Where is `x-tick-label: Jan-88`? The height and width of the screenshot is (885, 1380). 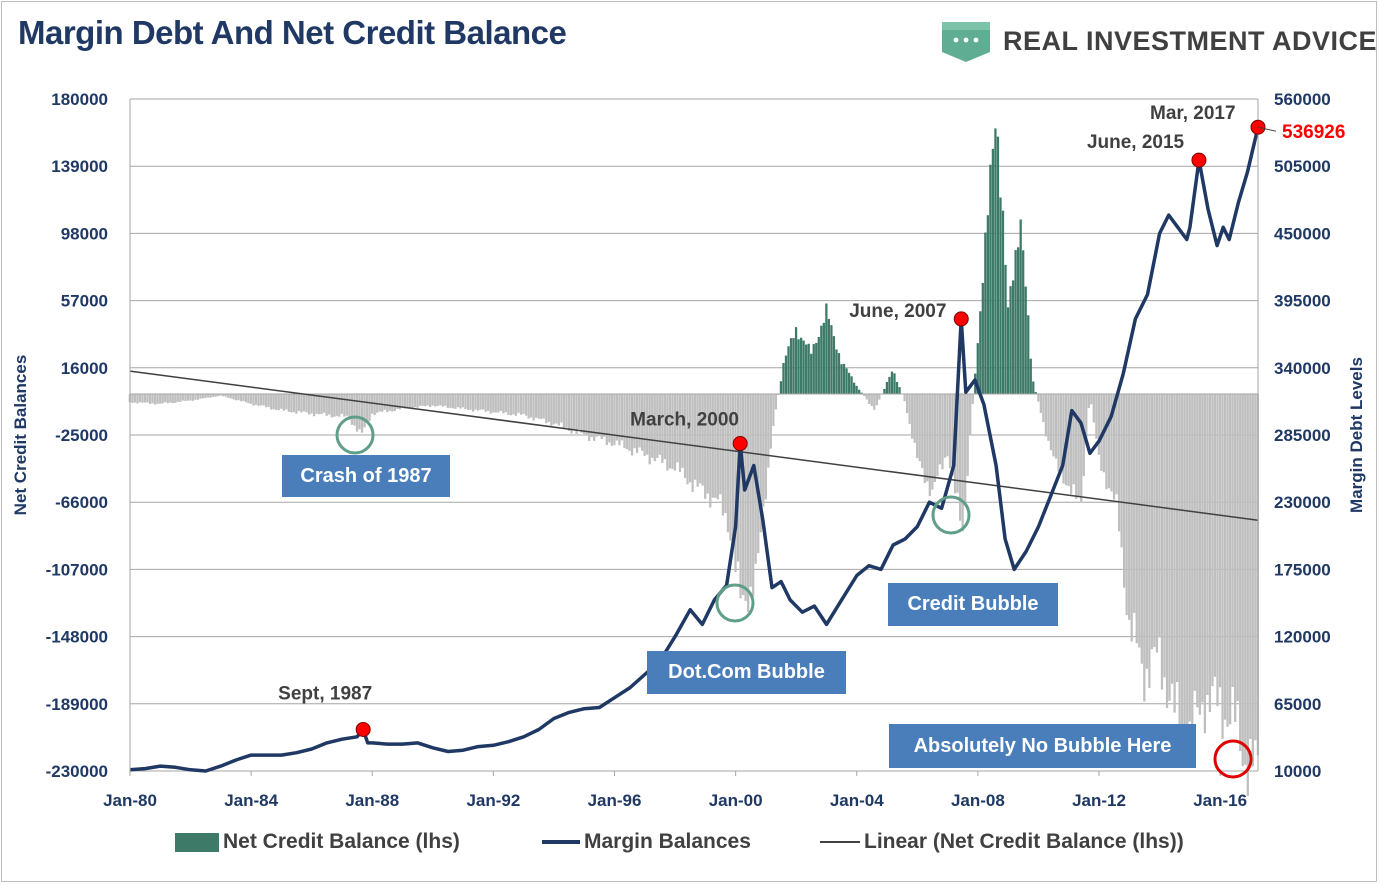 x-tick-label: Jan-88 is located at coordinates (372, 800).